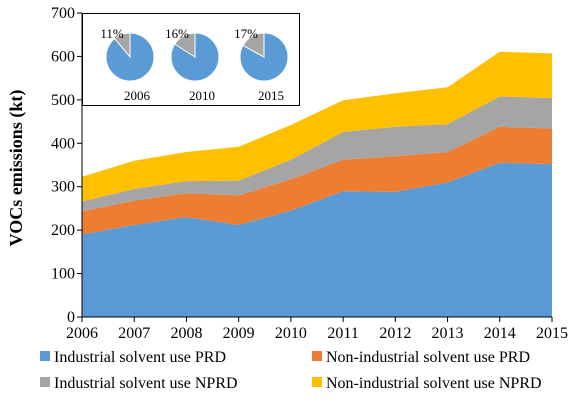 This screenshot has width=584, height=404. Describe the element at coordinates (500, 333) in the screenshot. I see `x-tick-label: 2014` at that location.